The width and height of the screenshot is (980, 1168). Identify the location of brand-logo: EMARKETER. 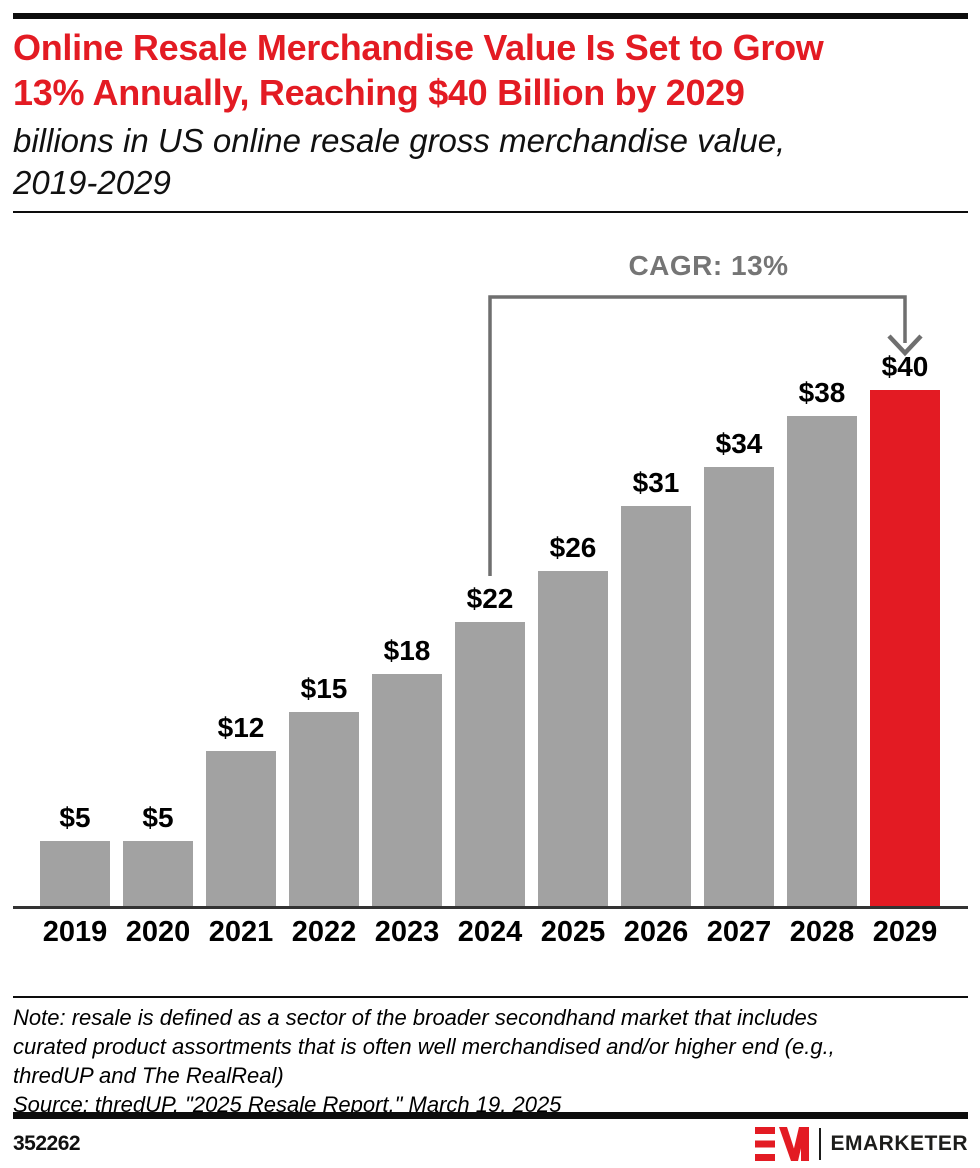
(861, 1144).